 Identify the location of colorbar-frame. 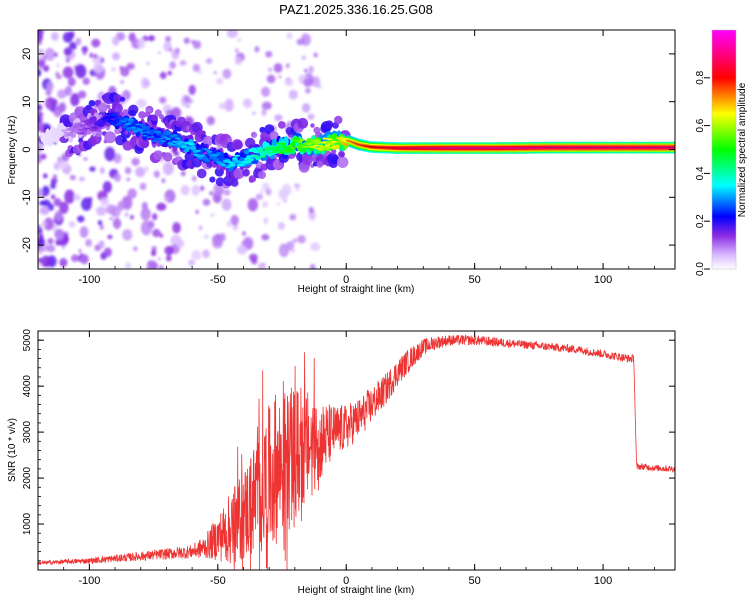
(724, 149).